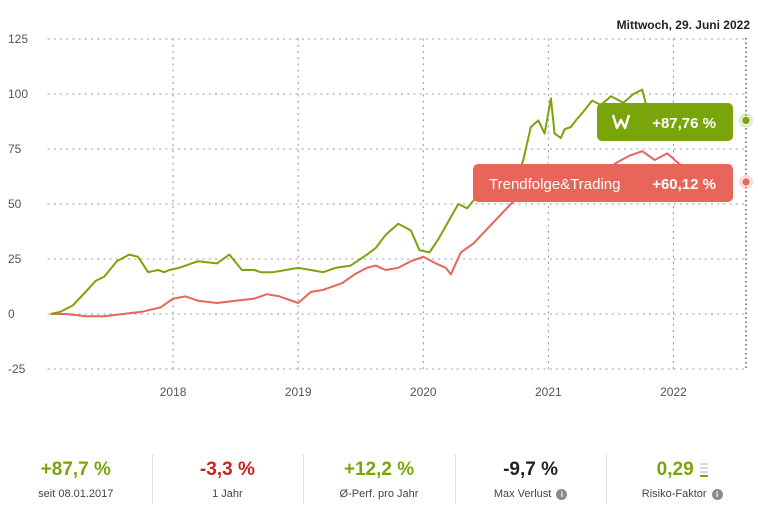 The height and width of the screenshot is (514, 758). I want to click on y-tick-label: 125, so click(18, 39).